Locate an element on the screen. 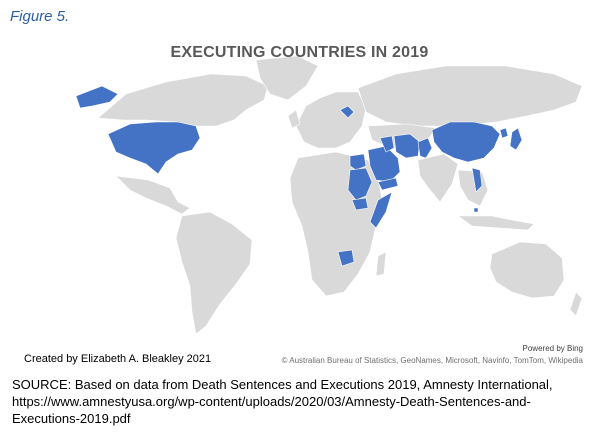  country-sudan is located at coordinates (360, 184).